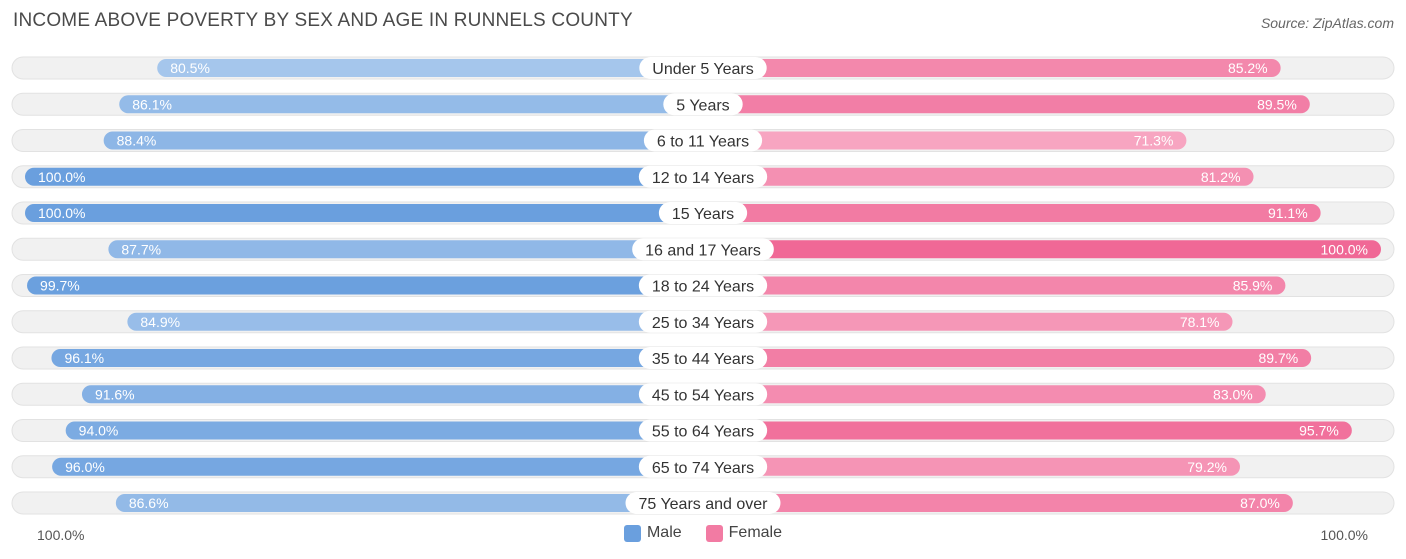  I want to click on category-label: Under 5 Years, so click(702, 69).